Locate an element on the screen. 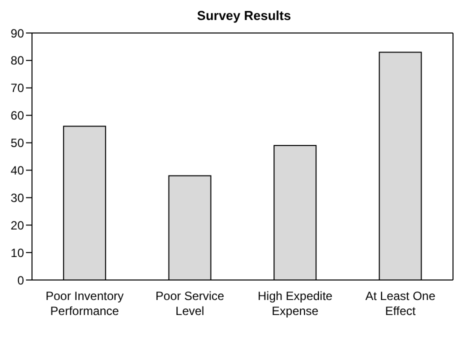  y-tick-label: 20 is located at coordinates (17, 225).